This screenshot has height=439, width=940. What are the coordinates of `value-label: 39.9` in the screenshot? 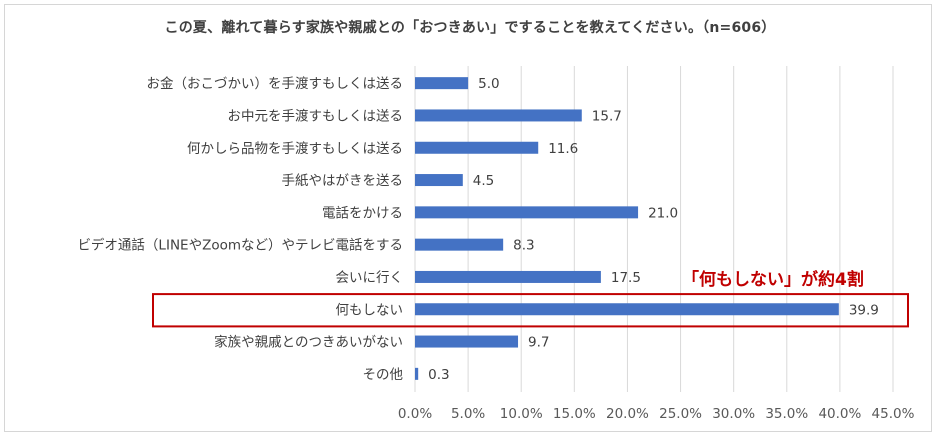 It's located at (864, 310).